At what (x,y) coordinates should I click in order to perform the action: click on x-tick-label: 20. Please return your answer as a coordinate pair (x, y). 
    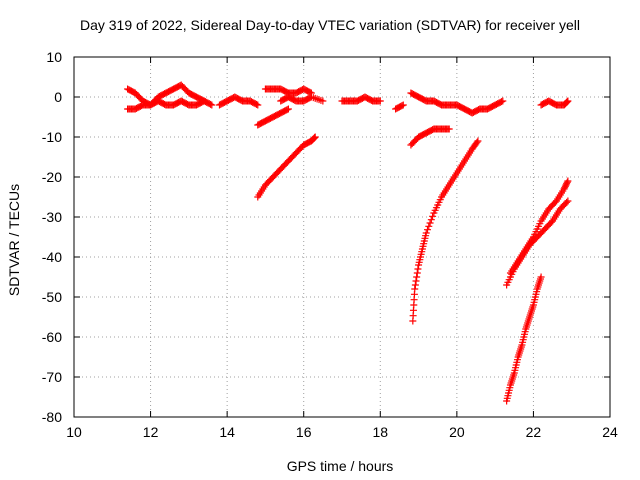
    Looking at the image, I should click on (457, 432).